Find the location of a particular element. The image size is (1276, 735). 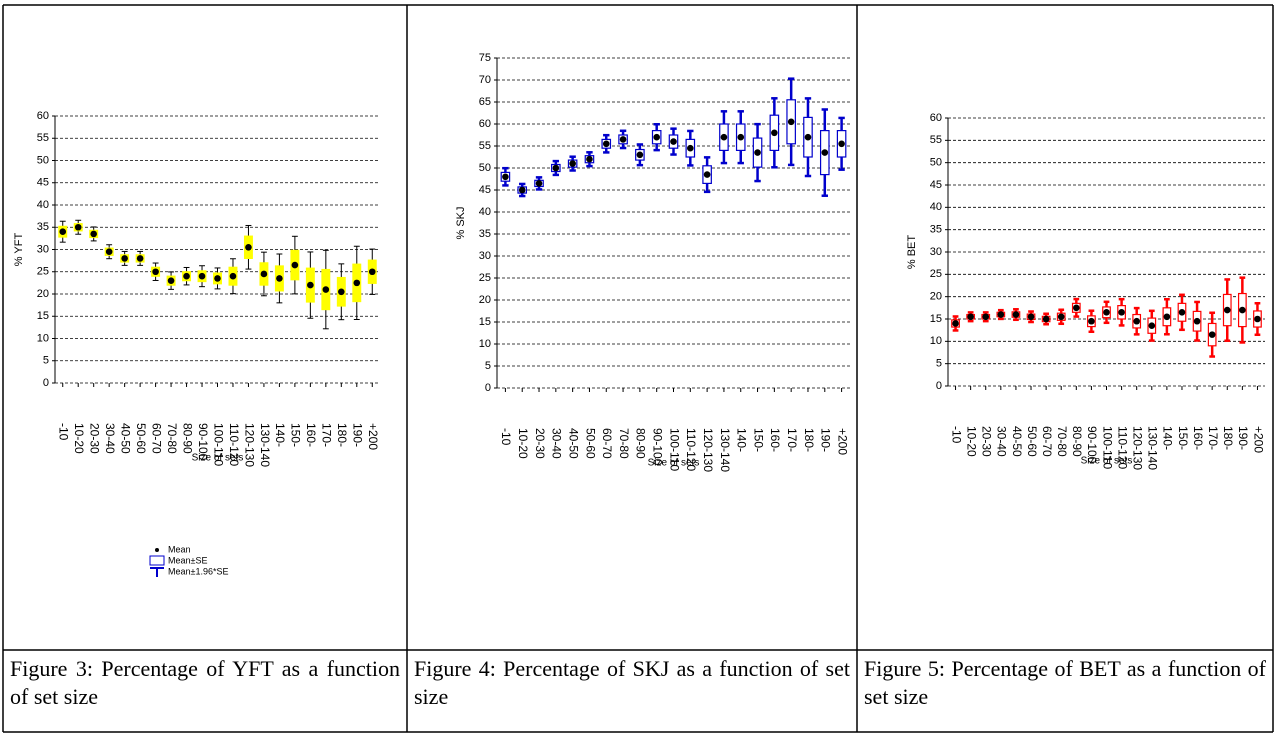

x-tick-label: 90-100 is located at coordinates (658, 447).